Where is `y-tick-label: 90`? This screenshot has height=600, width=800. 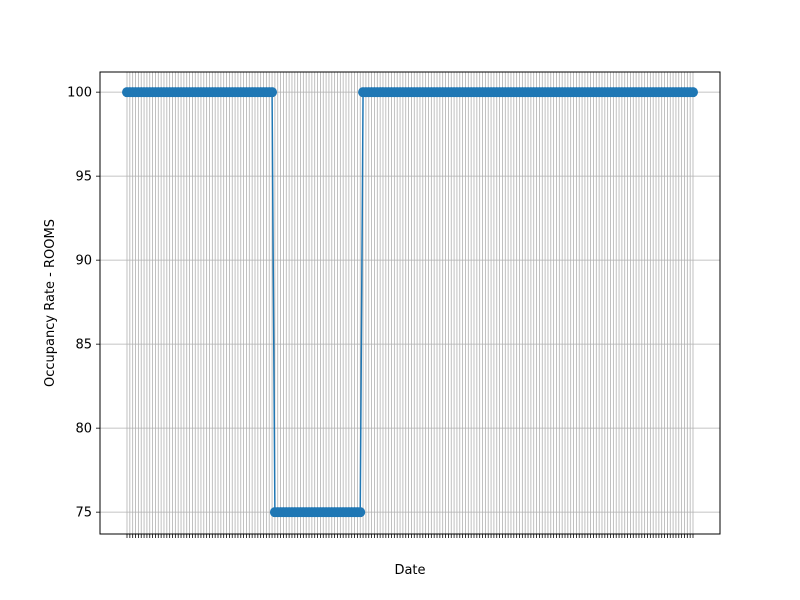
y-tick-label: 90 is located at coordinates (83, 261).